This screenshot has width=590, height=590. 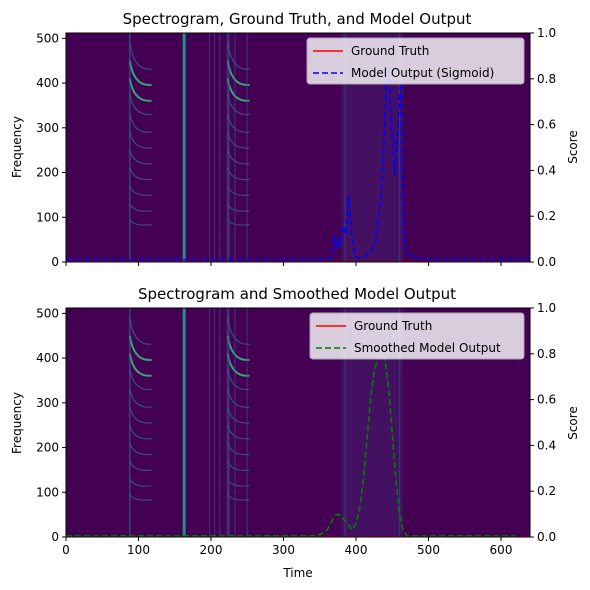 I want to click on panel1-y2ticks: 0.0 0.2 0.4 0.6 0.8 1.0, so click(x=543, y=147).